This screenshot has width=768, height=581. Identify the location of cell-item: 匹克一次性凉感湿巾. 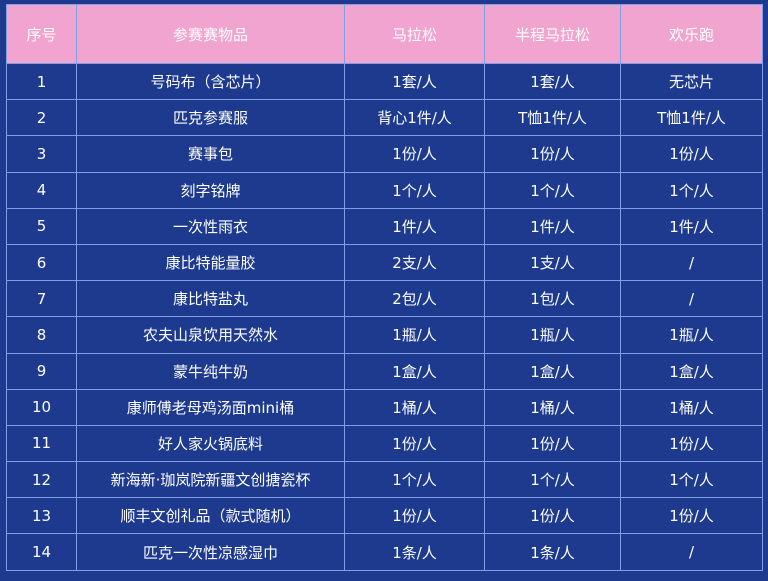
(210, 552).